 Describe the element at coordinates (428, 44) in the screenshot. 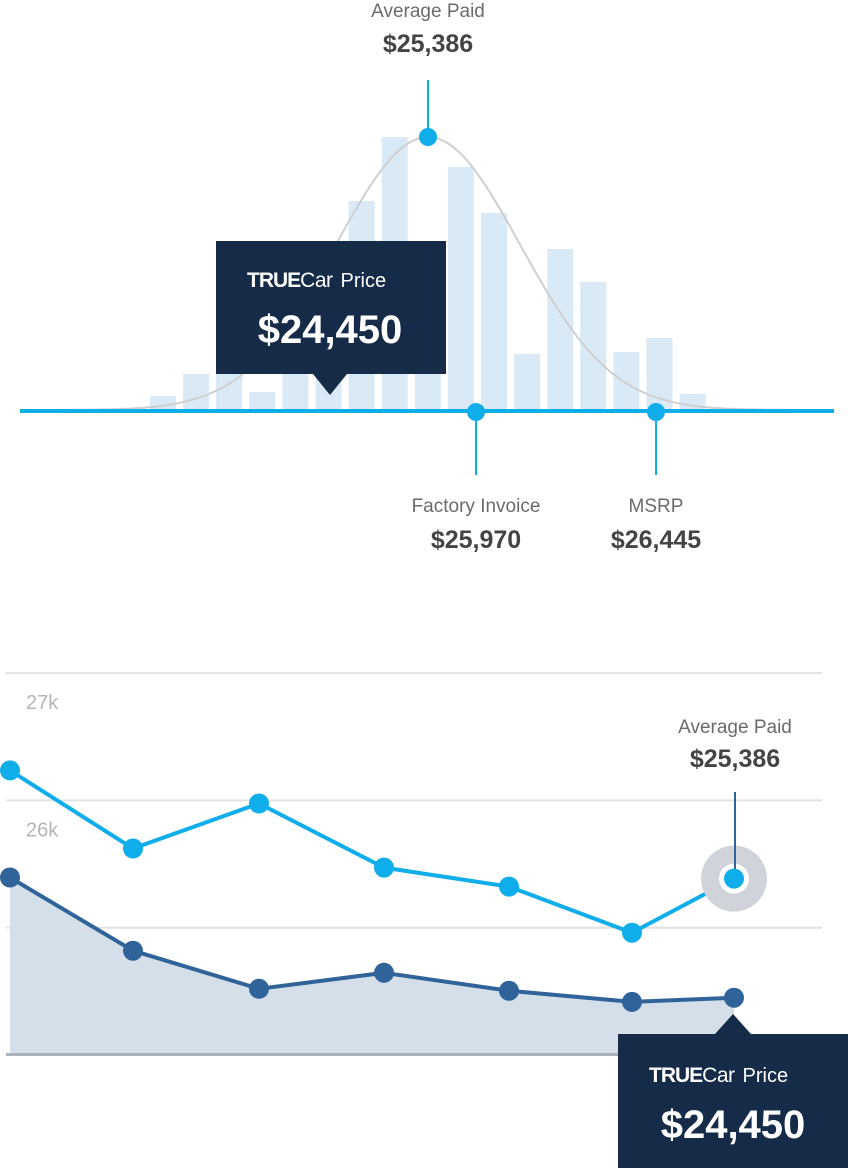

I see `average-paid-value: $25,386` at that location.